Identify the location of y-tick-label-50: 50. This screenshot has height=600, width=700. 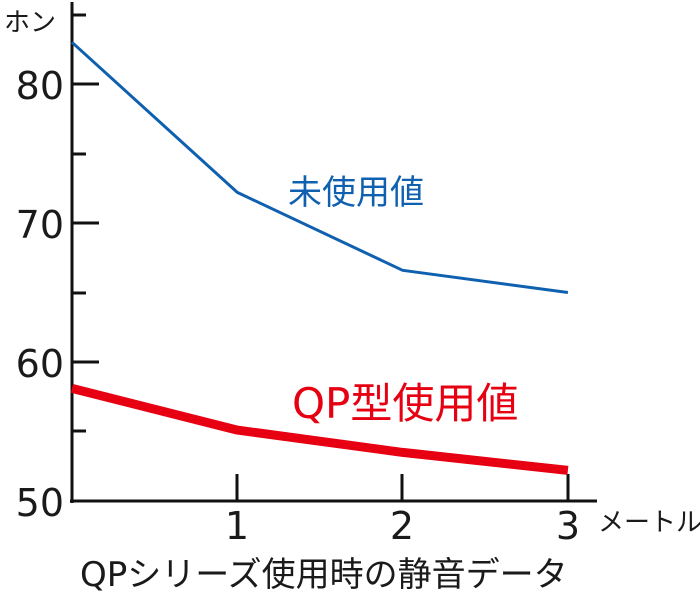
(39, 503).